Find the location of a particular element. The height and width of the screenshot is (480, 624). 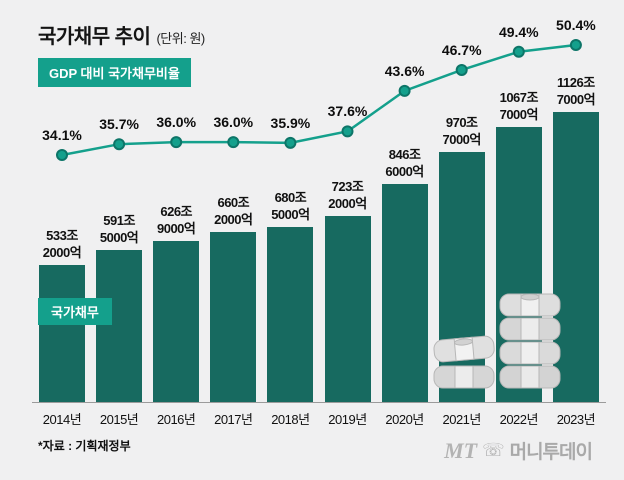

money-stack-illustration is located at coordinates (497, 341).